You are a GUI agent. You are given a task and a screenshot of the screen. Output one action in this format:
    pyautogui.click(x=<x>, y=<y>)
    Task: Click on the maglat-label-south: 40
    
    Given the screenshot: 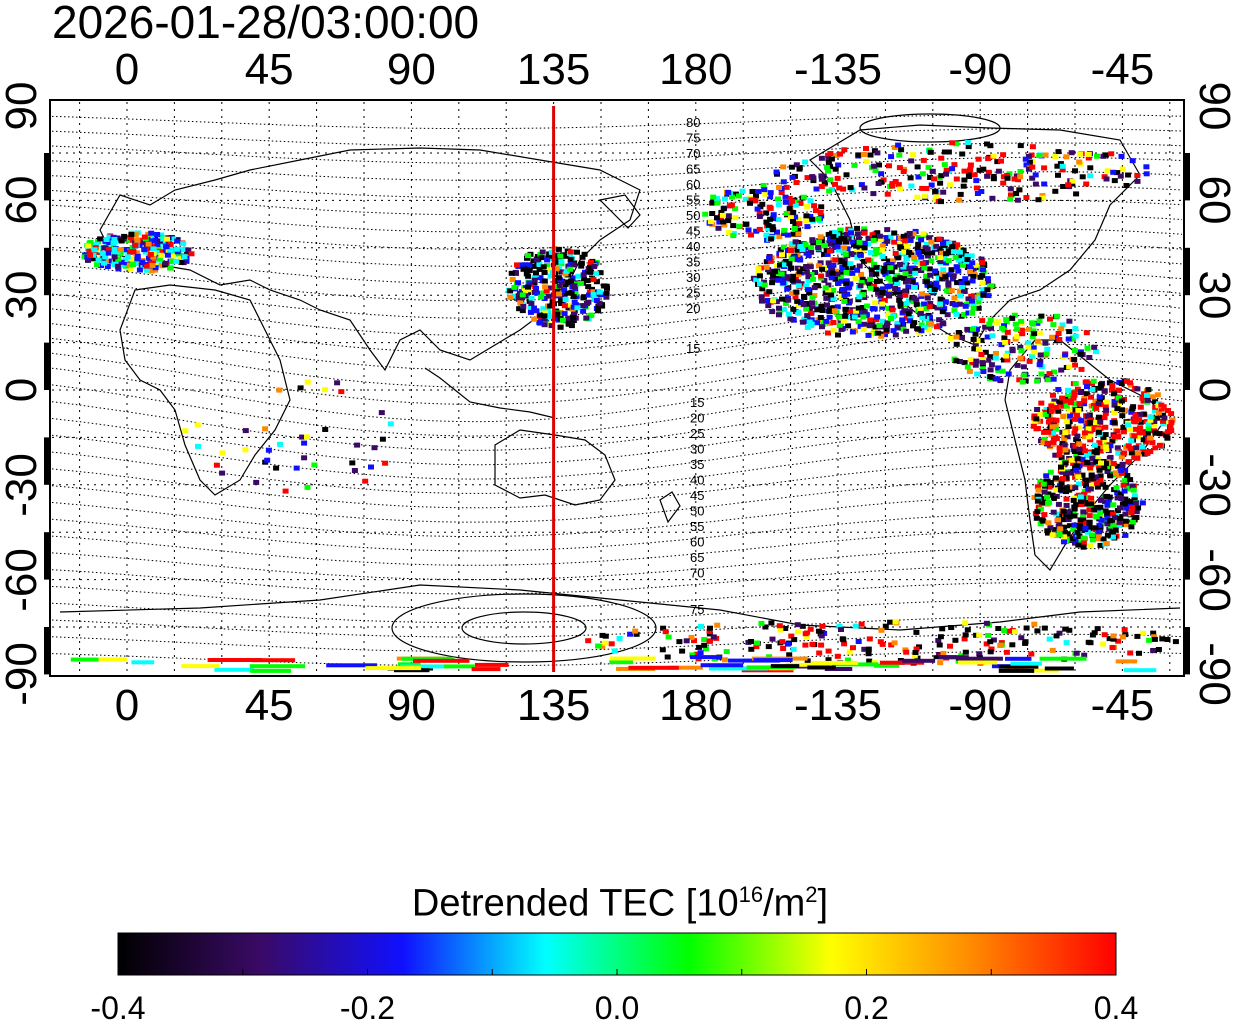 What is the action you would take?
    pyautogui.click(x=697, y=480)
    